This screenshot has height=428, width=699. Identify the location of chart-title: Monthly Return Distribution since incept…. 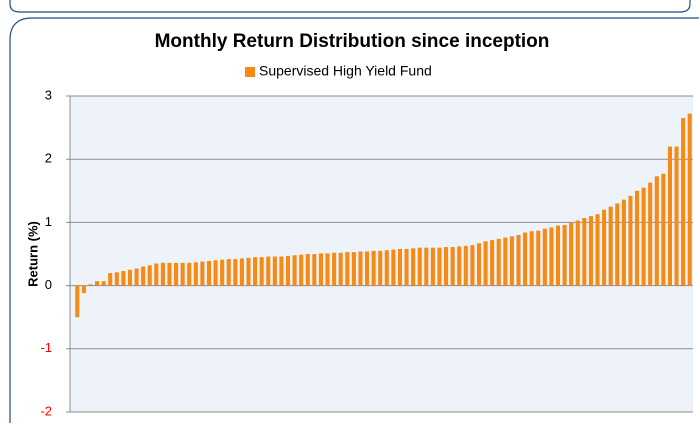
(352, 41).